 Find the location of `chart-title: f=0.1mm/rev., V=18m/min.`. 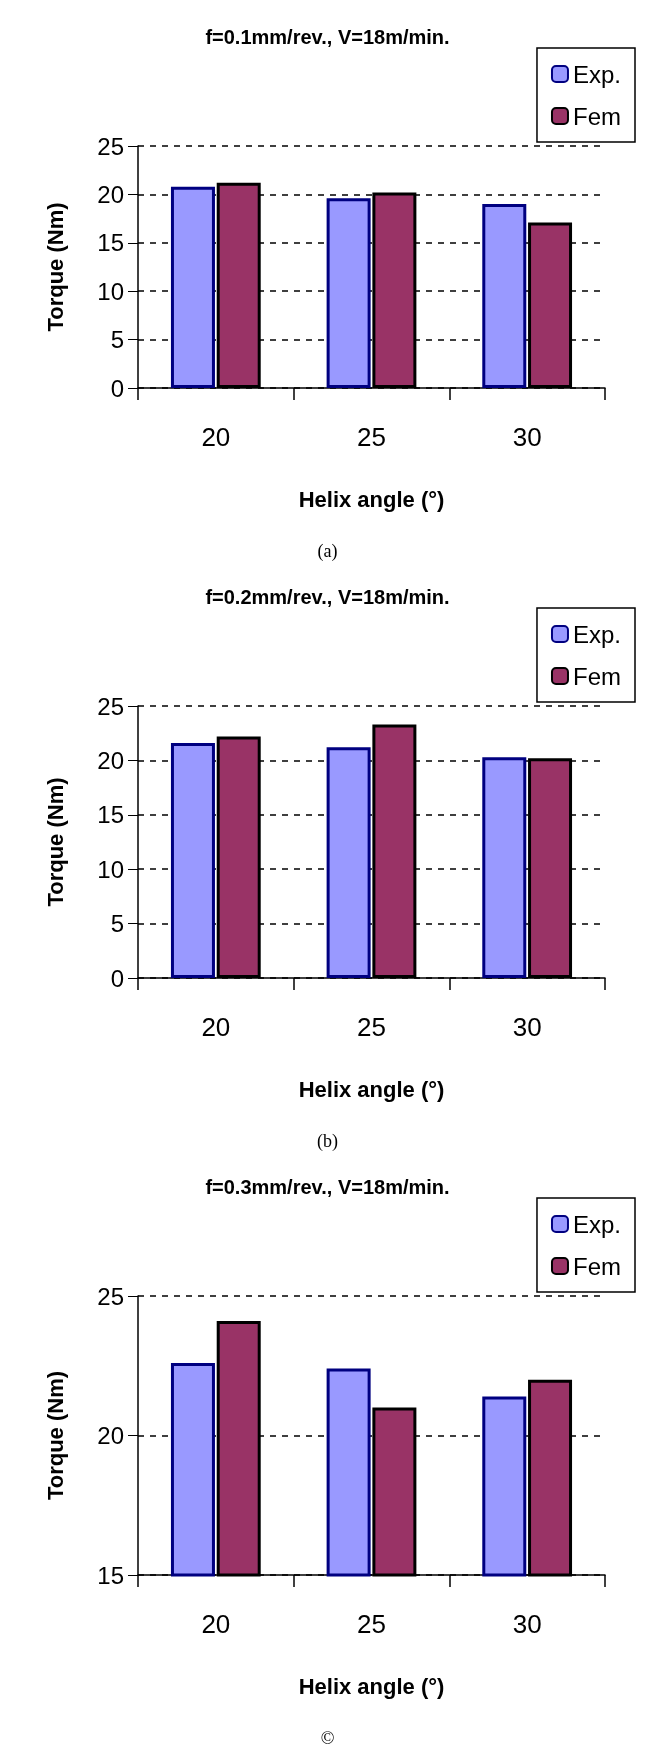

chart-title: f=0.1mm/rev., V=18m/min. is located at coordinates (327, 37).